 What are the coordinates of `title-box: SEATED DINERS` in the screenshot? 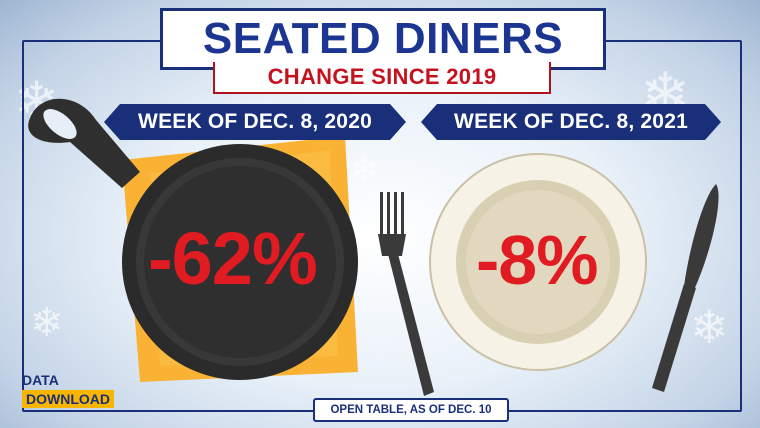 It's located at (383, 39).